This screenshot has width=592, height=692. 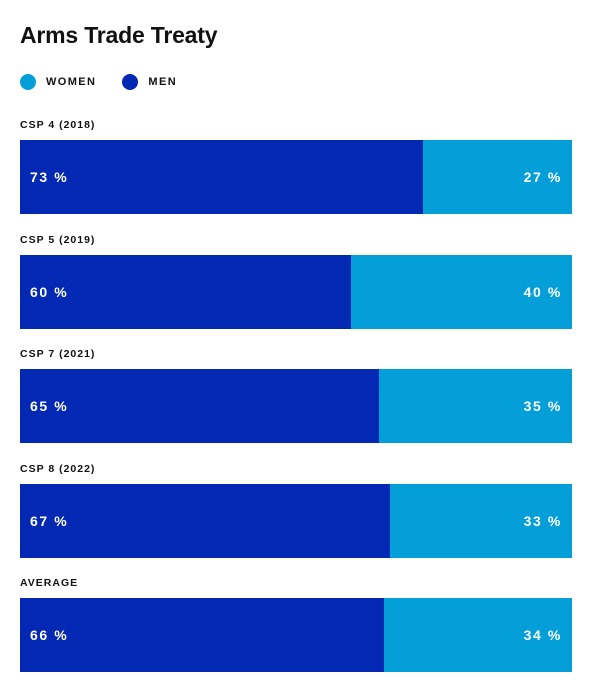 I want to click on legend-label-women: WOMEN, so click(x=71, y=82).